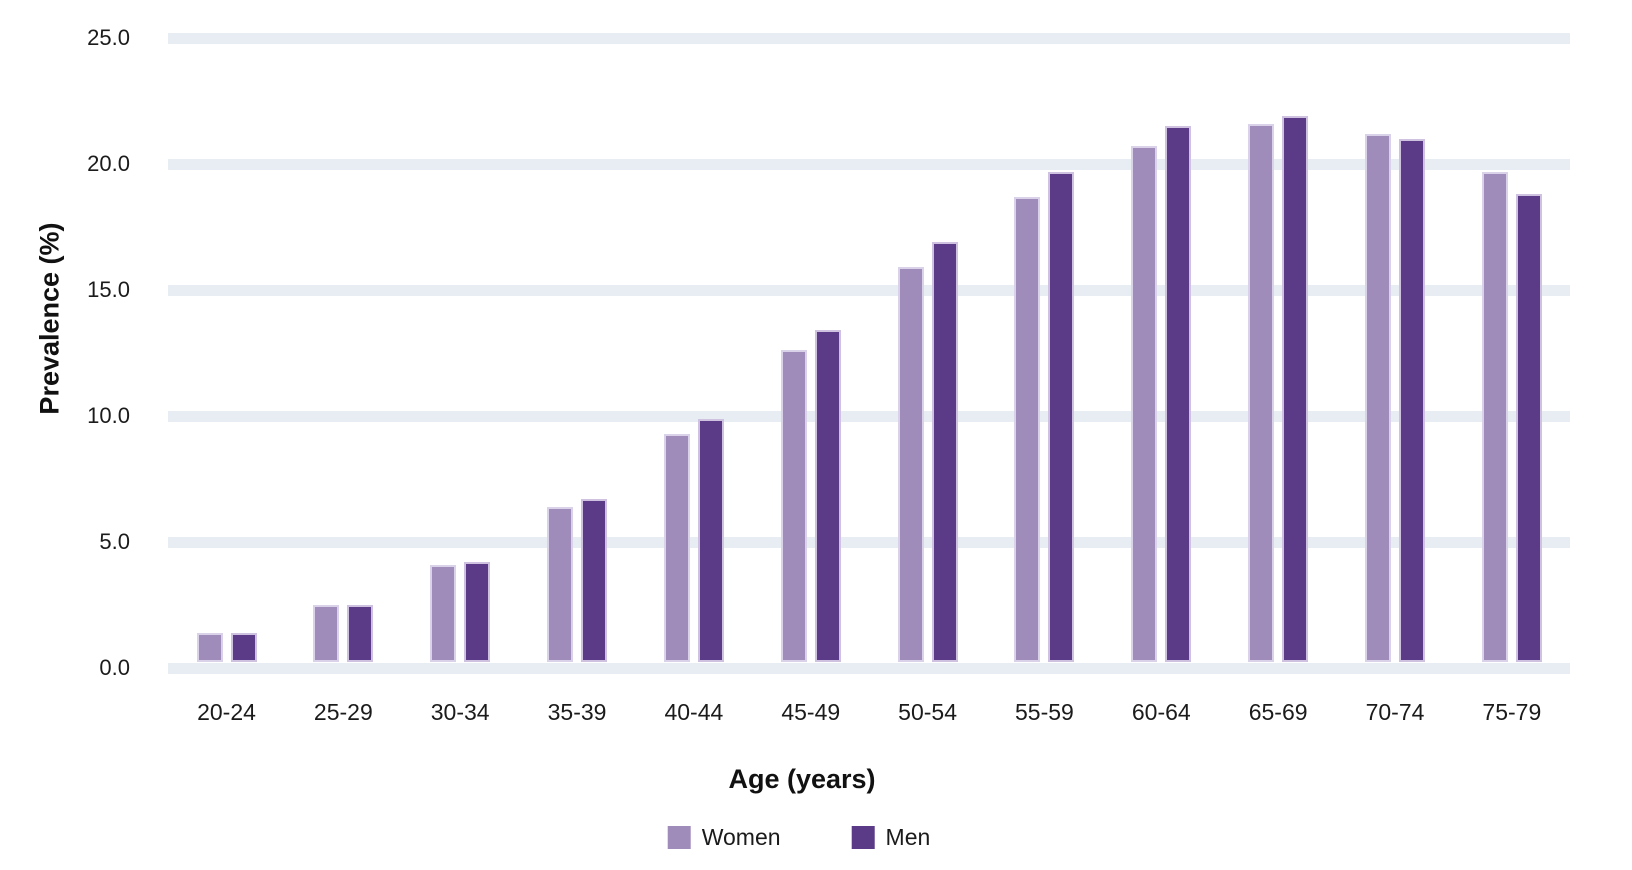 Image resolution: width=1632 pixels, height=870 pixels. What do you see at coordinates (802, 779) in the screenshot?
I see `x-axis-title: Age (years)` at bounding box center [802, 779].